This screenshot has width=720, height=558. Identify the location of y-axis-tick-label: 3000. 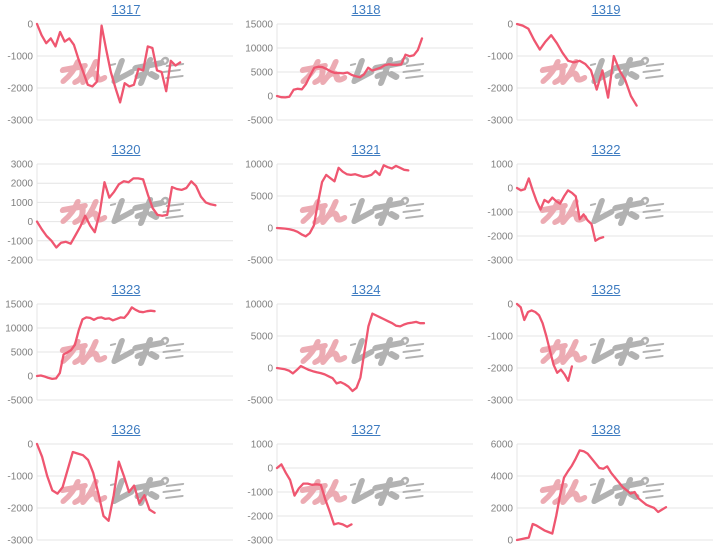
(22, 165).